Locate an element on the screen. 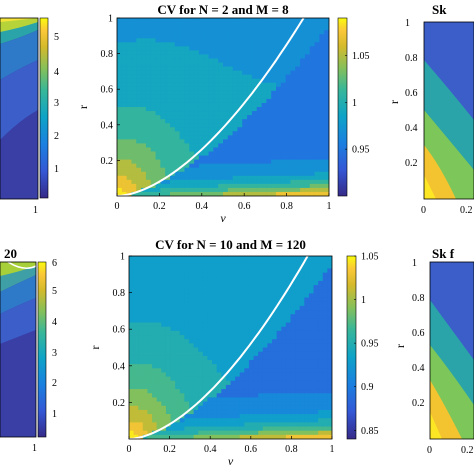 This screenshot has width=474, height=474. highlight-contour-line is located at coordinates (211, 107).